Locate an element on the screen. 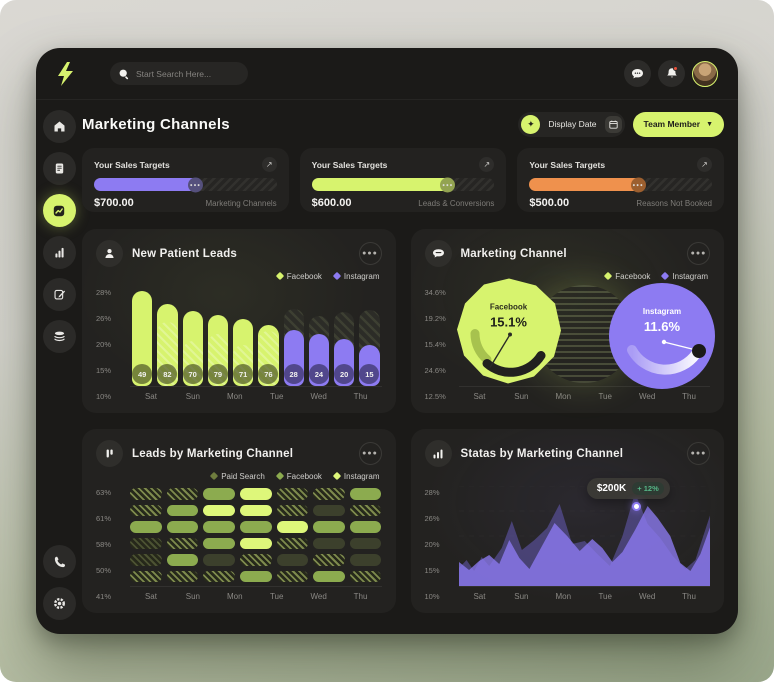  heat-cell-r4c7 is located at coordinates (365, 543).